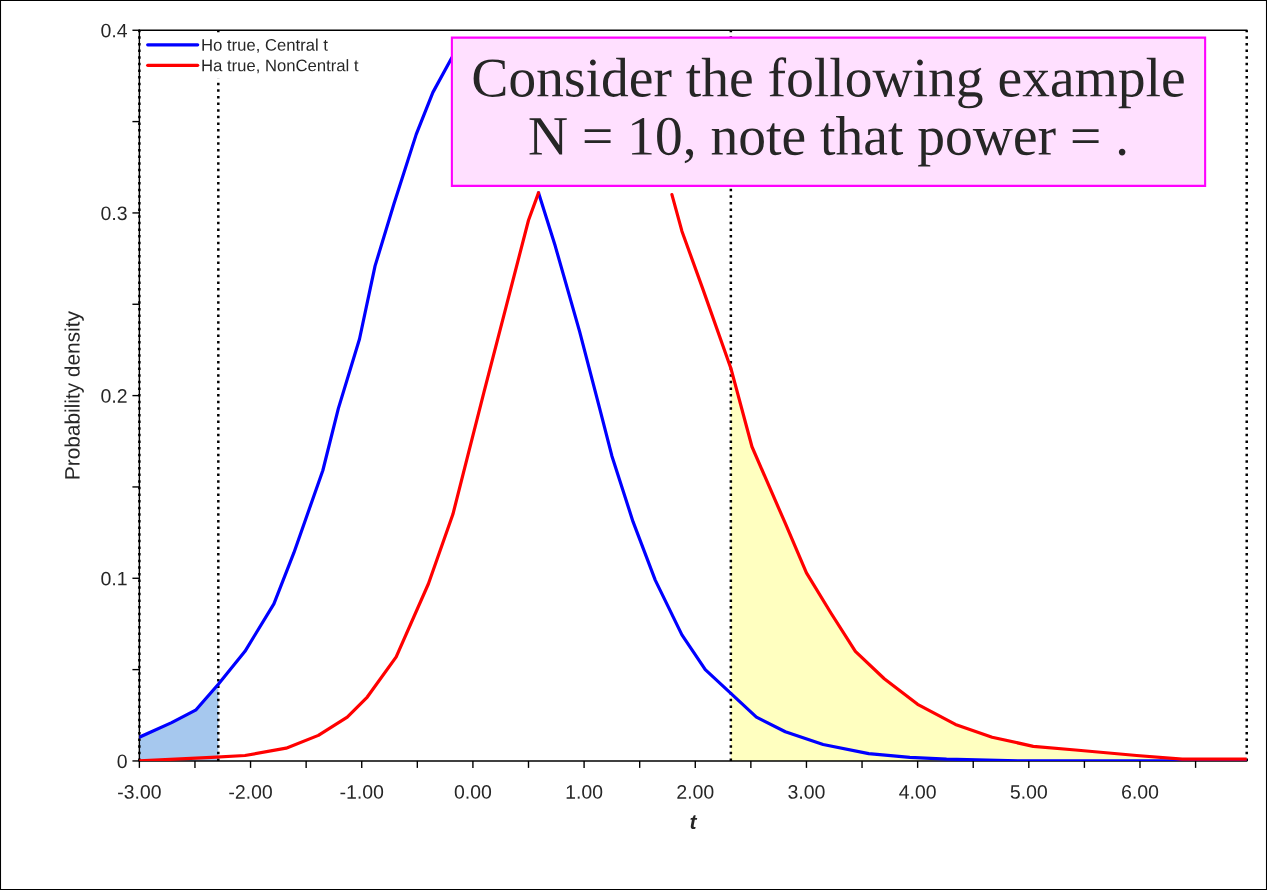 The height and width of the screenshot is (890, 1267). What do you see at coordinates (250, 792) in the screenshot?
I see `x-tick-label: -2.00` at bounding box center [250, 792].